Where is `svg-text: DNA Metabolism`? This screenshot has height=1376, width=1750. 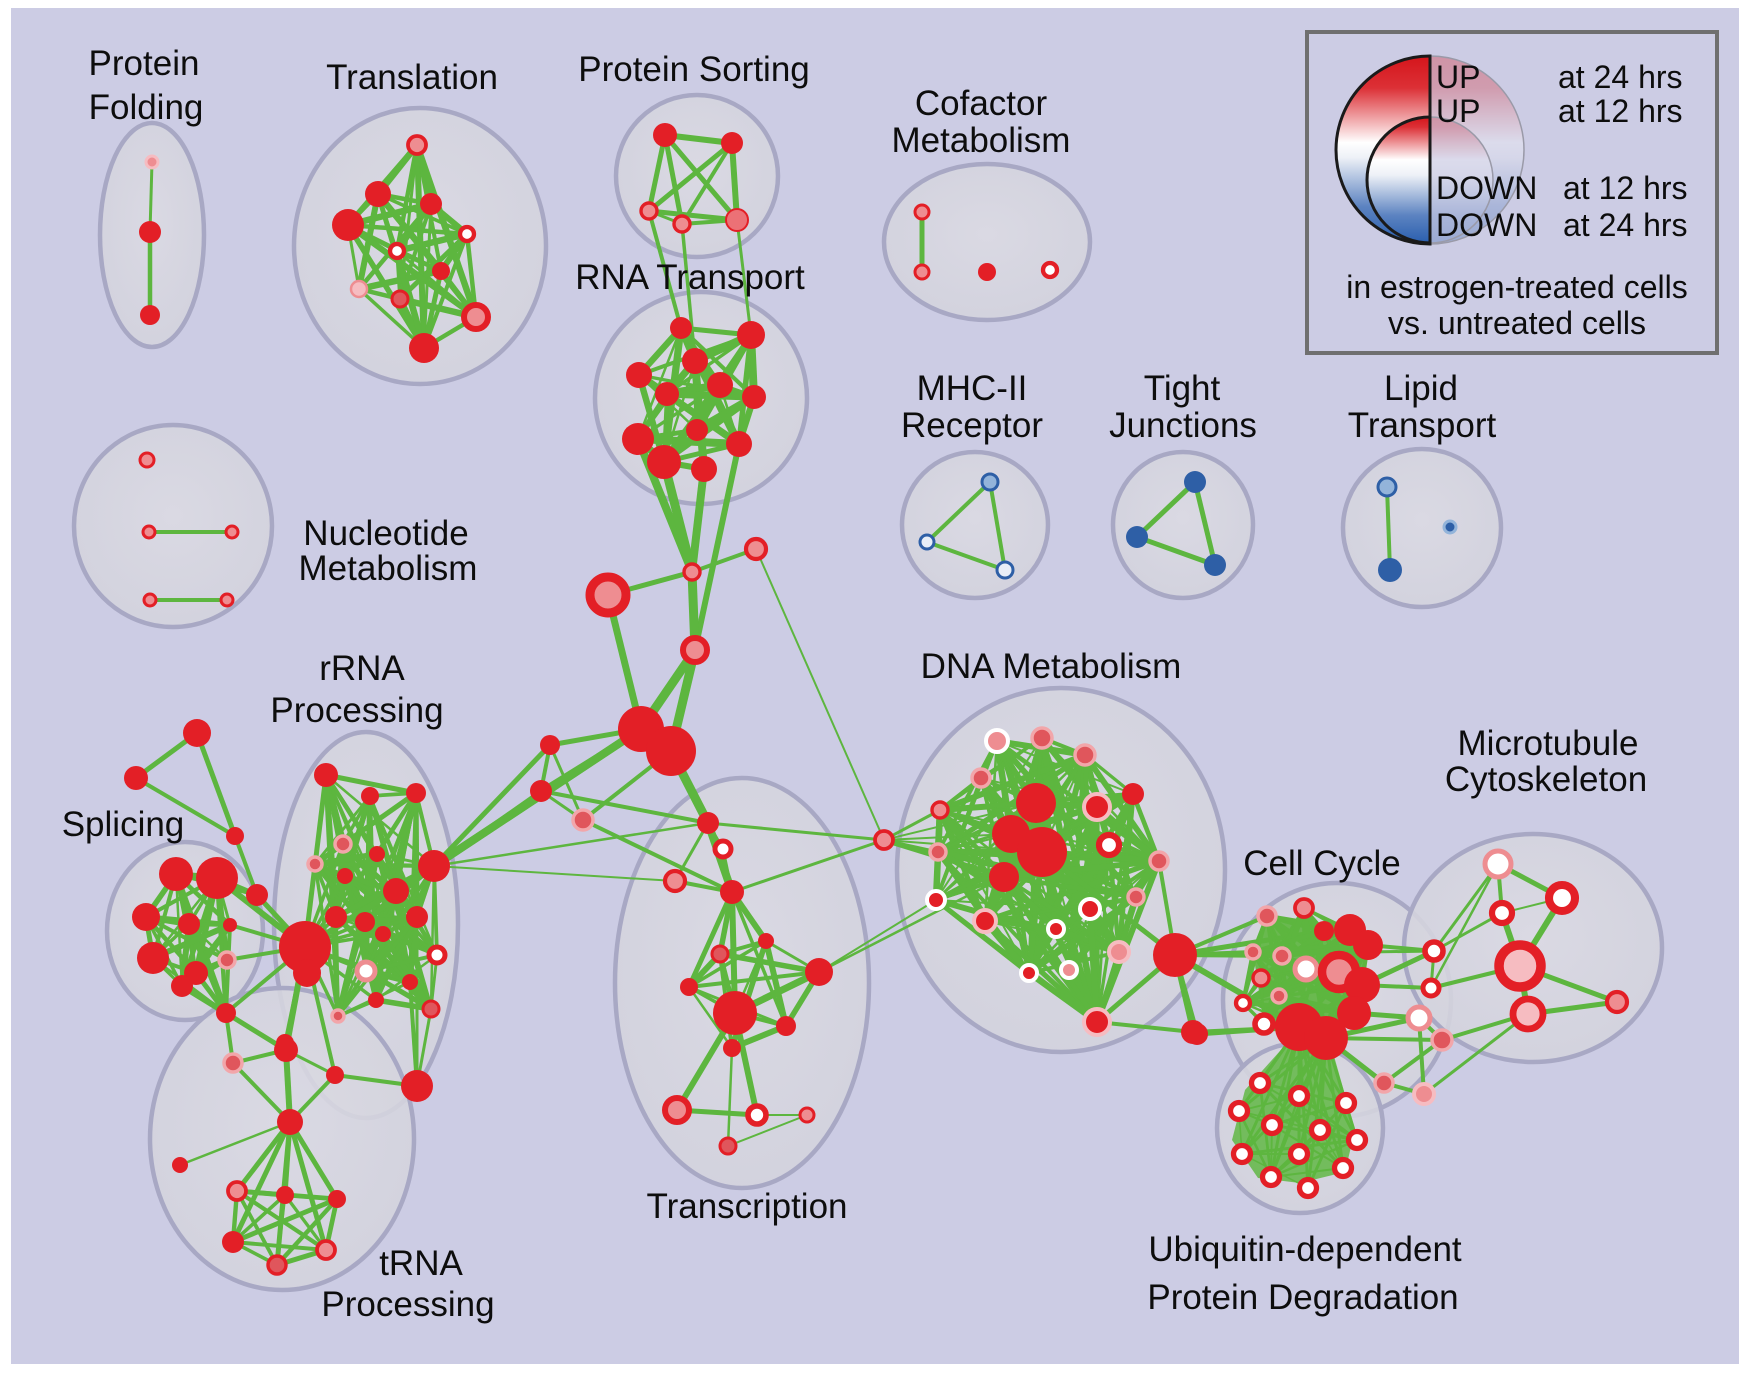 svg-text: DNA Metabolism is located at coordinates (1051, 666).